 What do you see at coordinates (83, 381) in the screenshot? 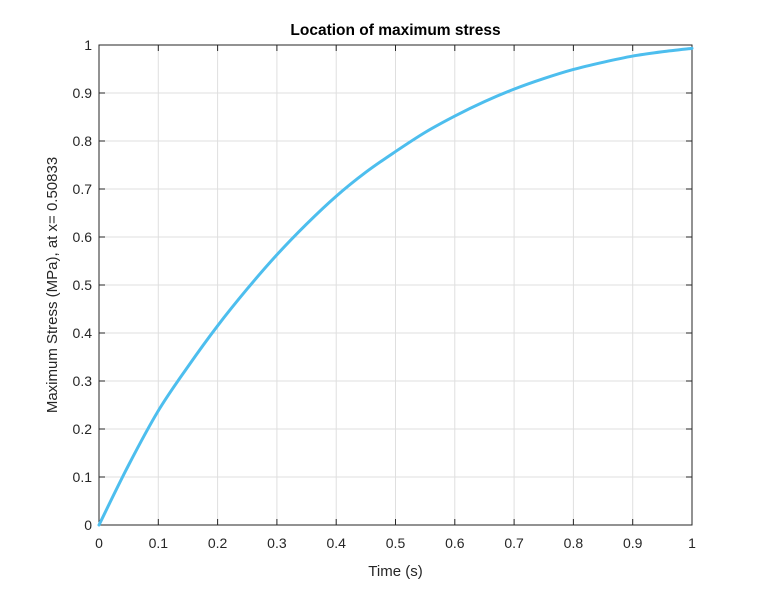
I see `y-tick-label: 0.3` at bounding box center [83, 381].